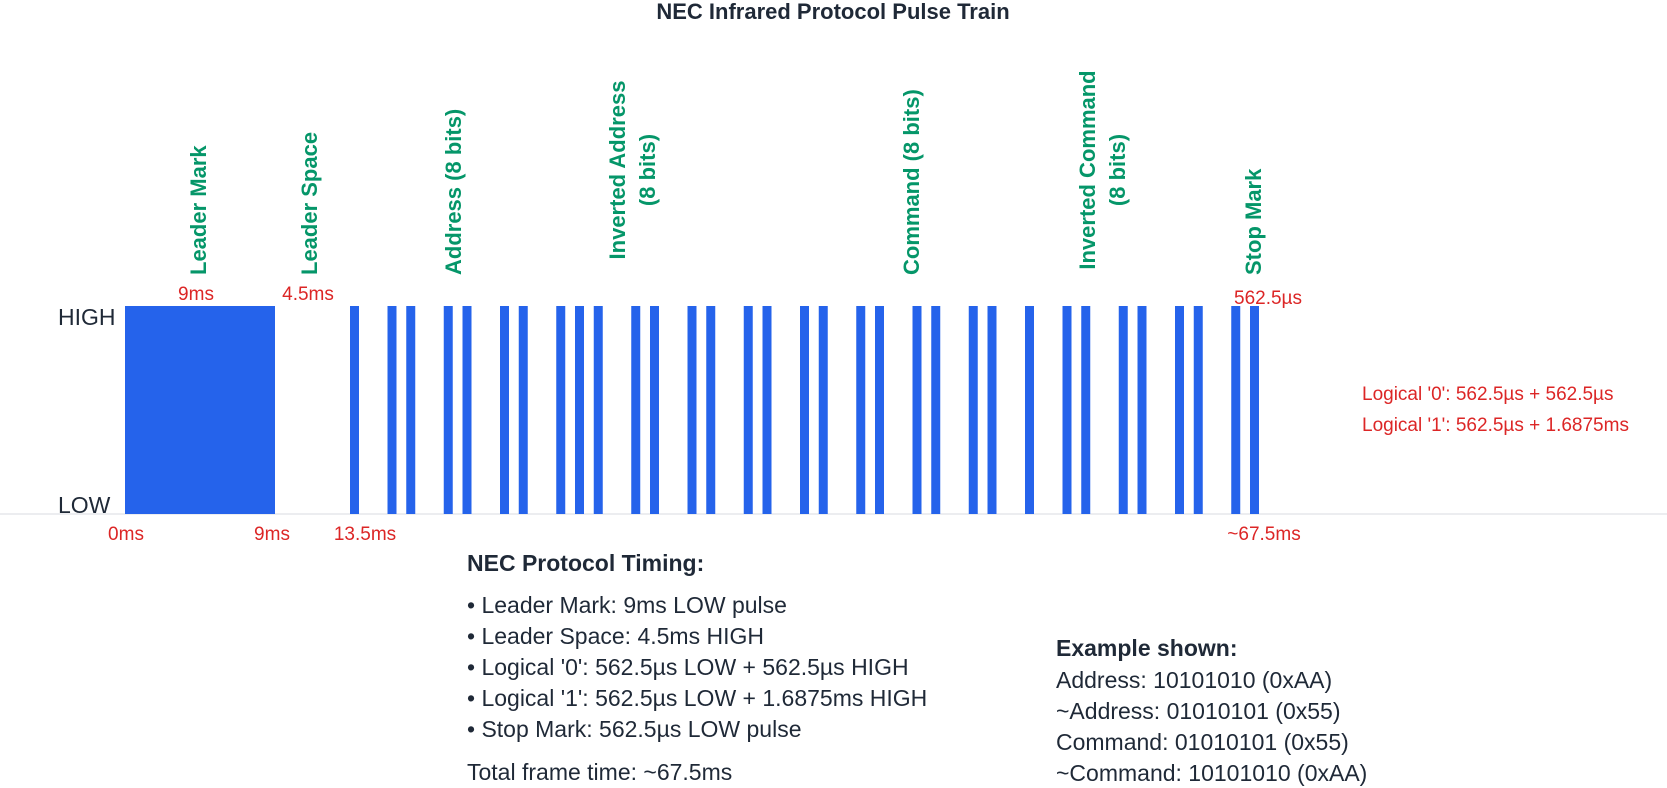  I want to click on section-label-line: Command (8 bits), so click(911, 182).